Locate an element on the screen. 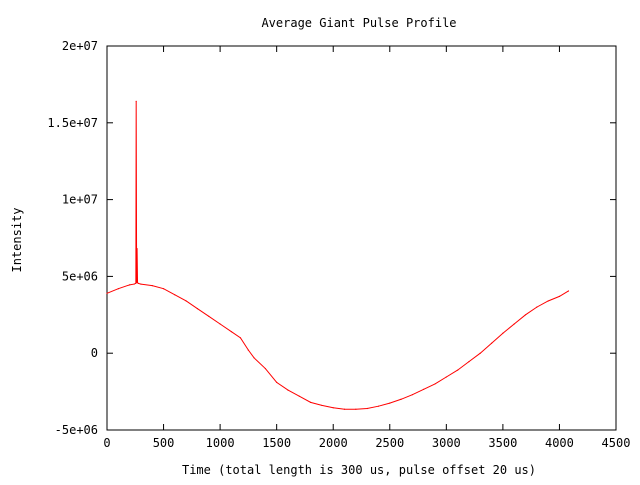  x-tick-label: 0 is located at coordinates (106, 443).